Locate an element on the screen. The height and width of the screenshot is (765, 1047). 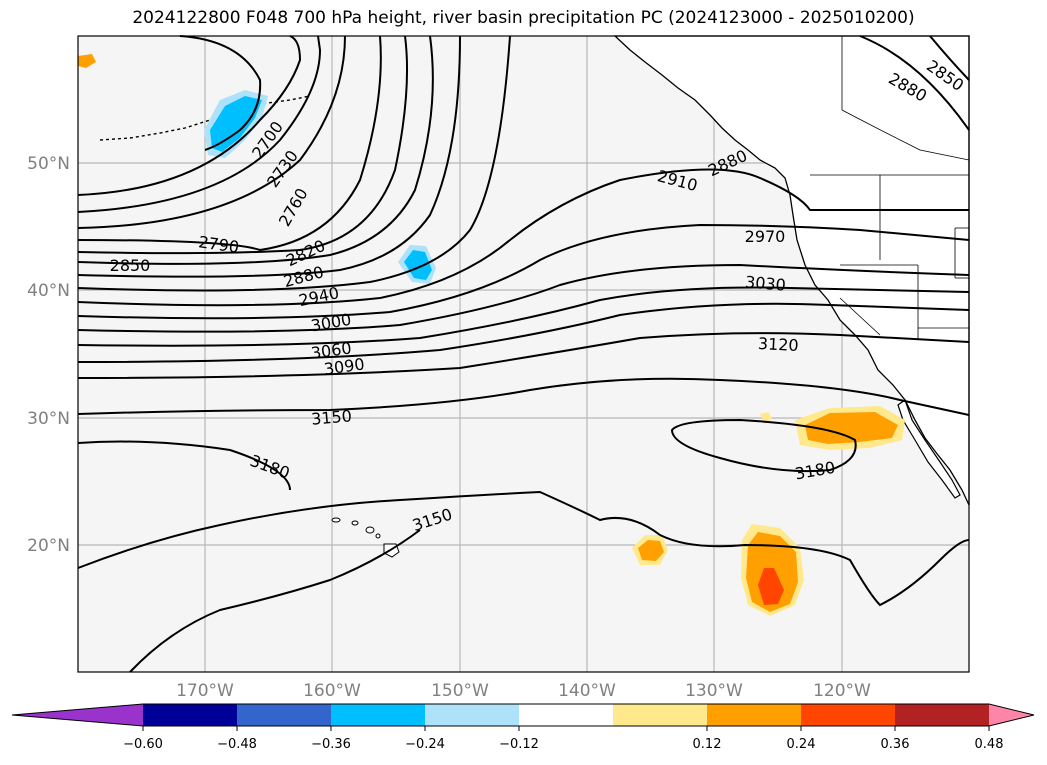
precip-neg-aleutian-core is located at coordinates (236, 124).